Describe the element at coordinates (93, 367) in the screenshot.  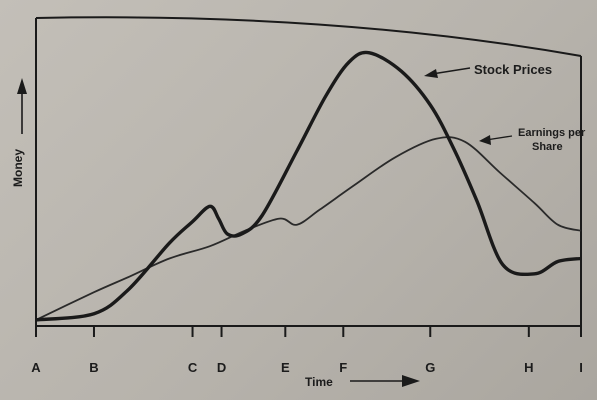
I see `x-tick-label-b: B` at that location.